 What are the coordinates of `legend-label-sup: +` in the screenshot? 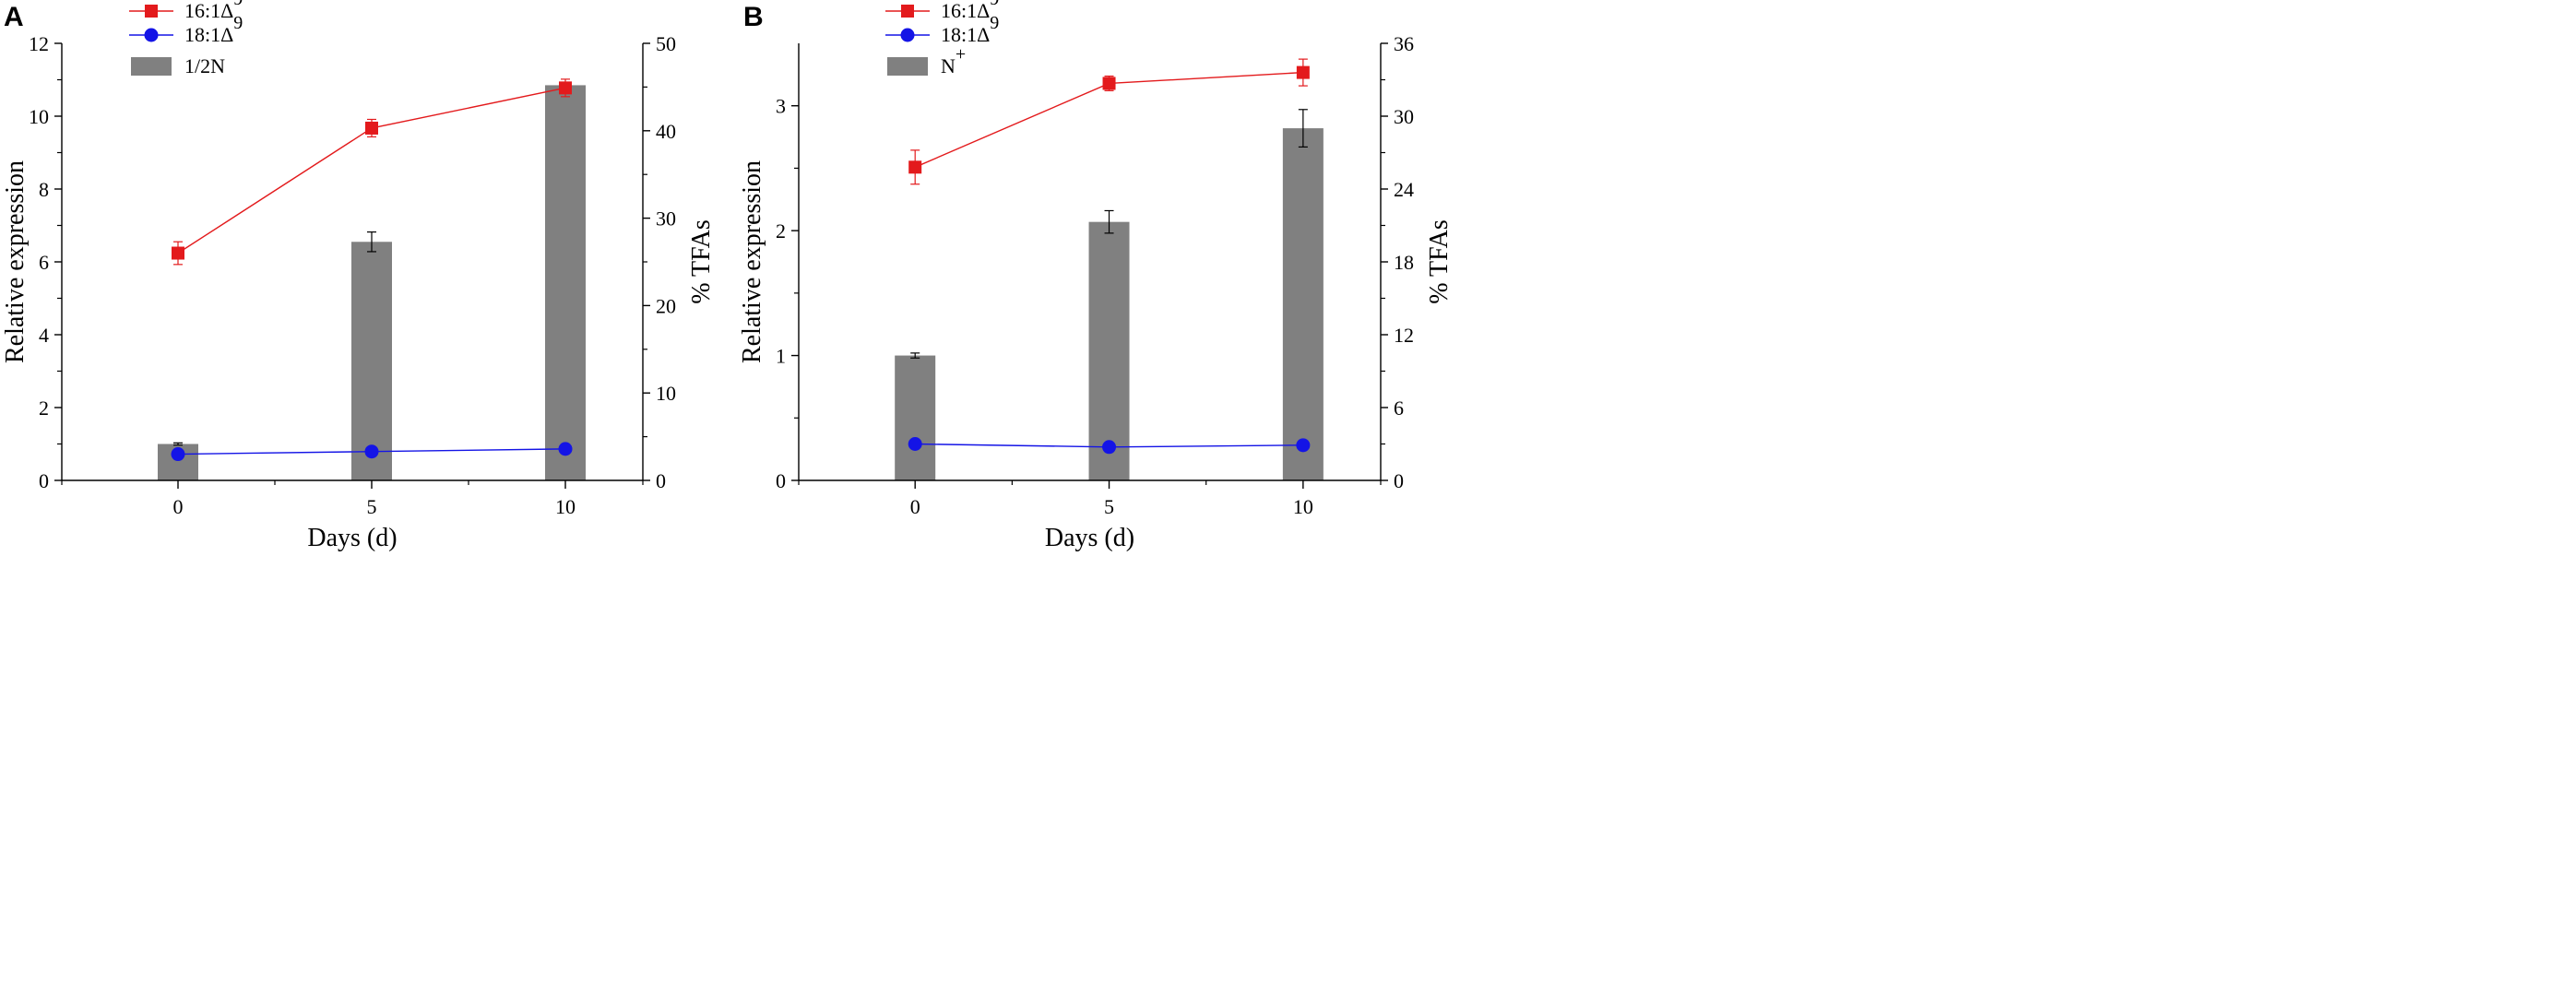 It's located at (961, 55).